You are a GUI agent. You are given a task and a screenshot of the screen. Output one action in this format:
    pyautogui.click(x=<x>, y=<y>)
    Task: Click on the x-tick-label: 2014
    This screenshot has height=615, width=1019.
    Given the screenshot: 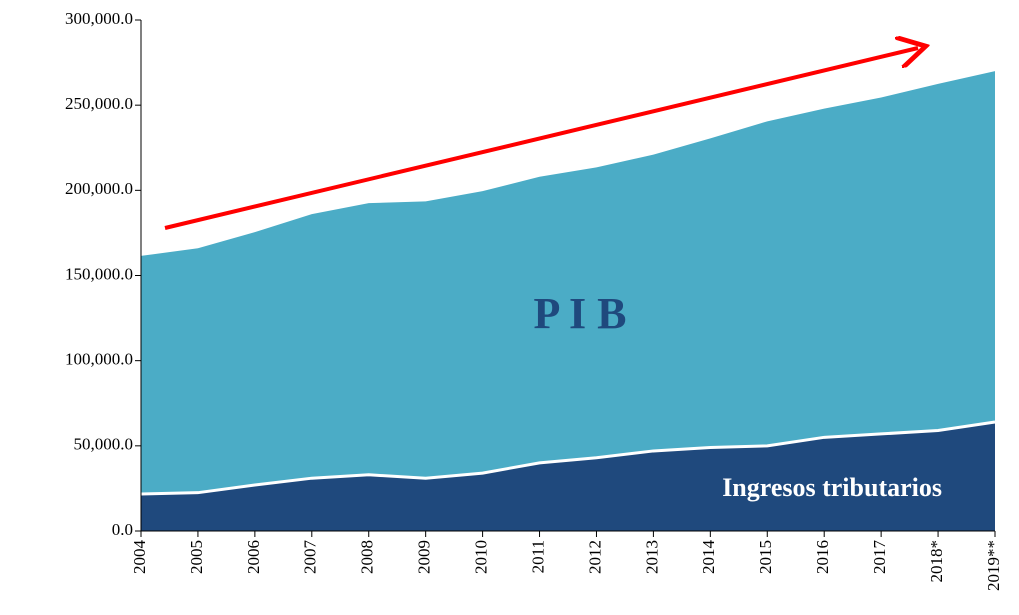 What is the action you would take?
    pyautogui.click(x=708, y=557)
    